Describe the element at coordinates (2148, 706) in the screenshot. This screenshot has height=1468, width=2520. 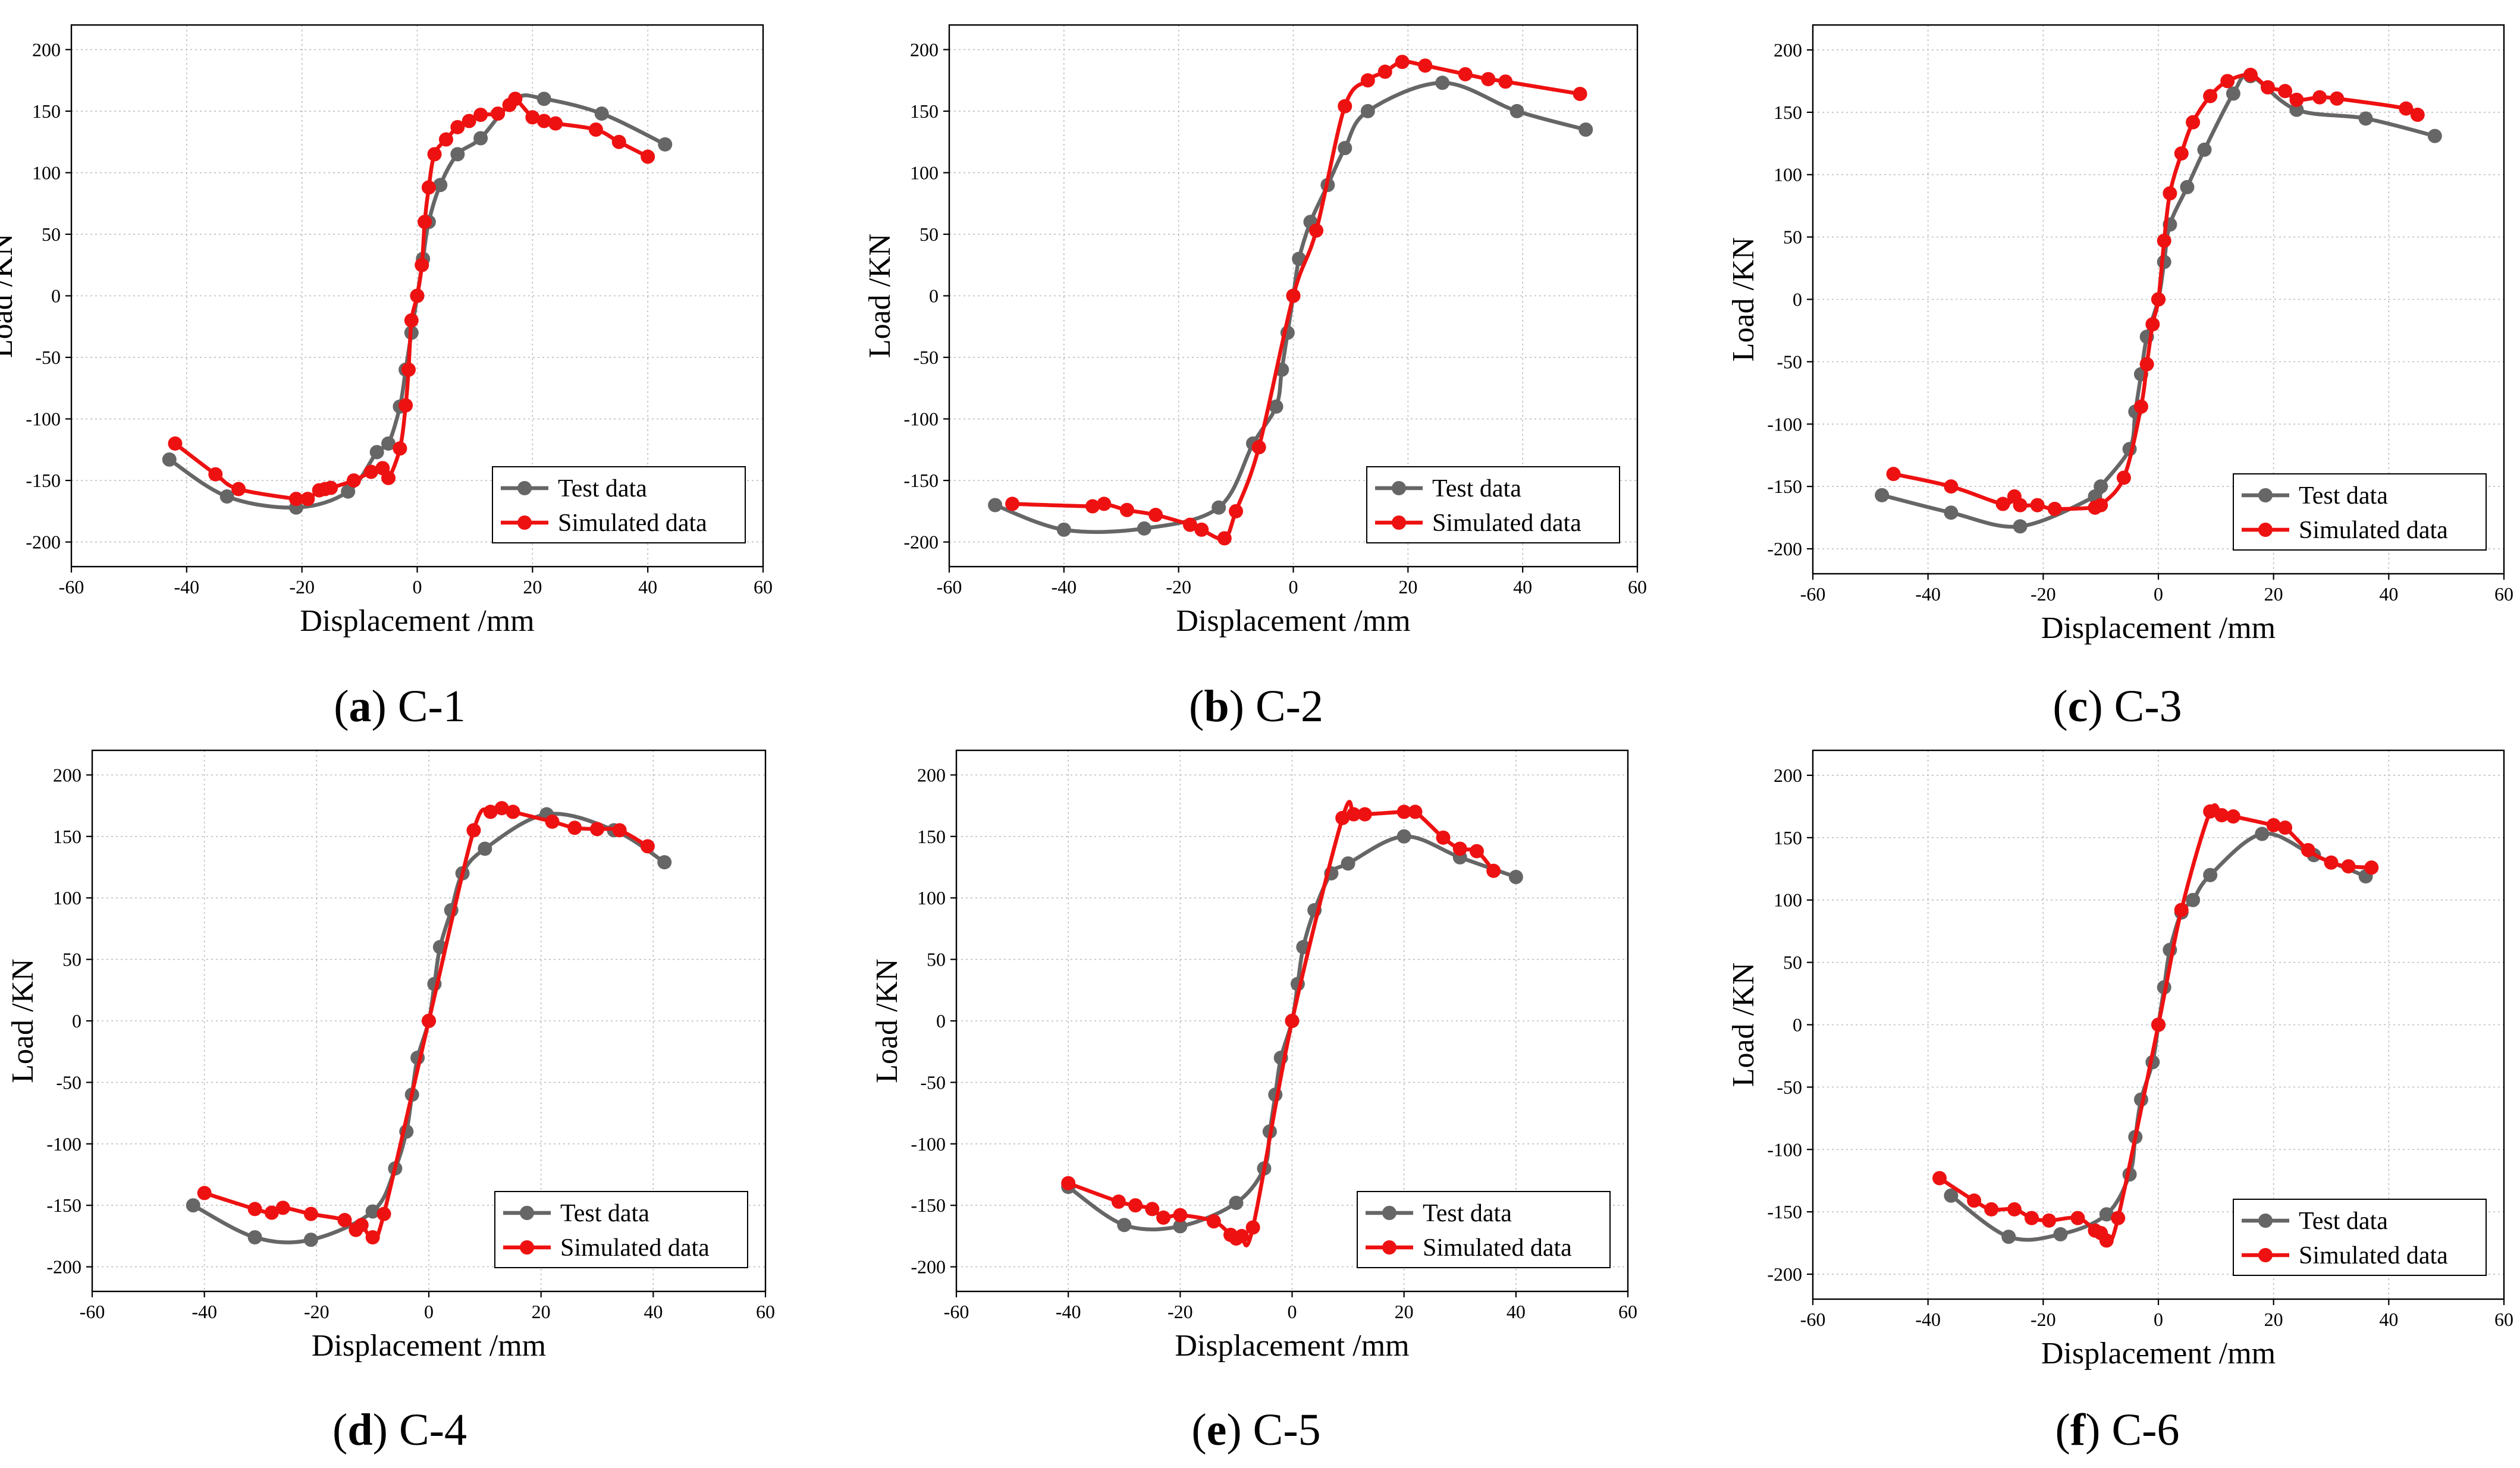
I see `caption-specimen: C-3` at that location.